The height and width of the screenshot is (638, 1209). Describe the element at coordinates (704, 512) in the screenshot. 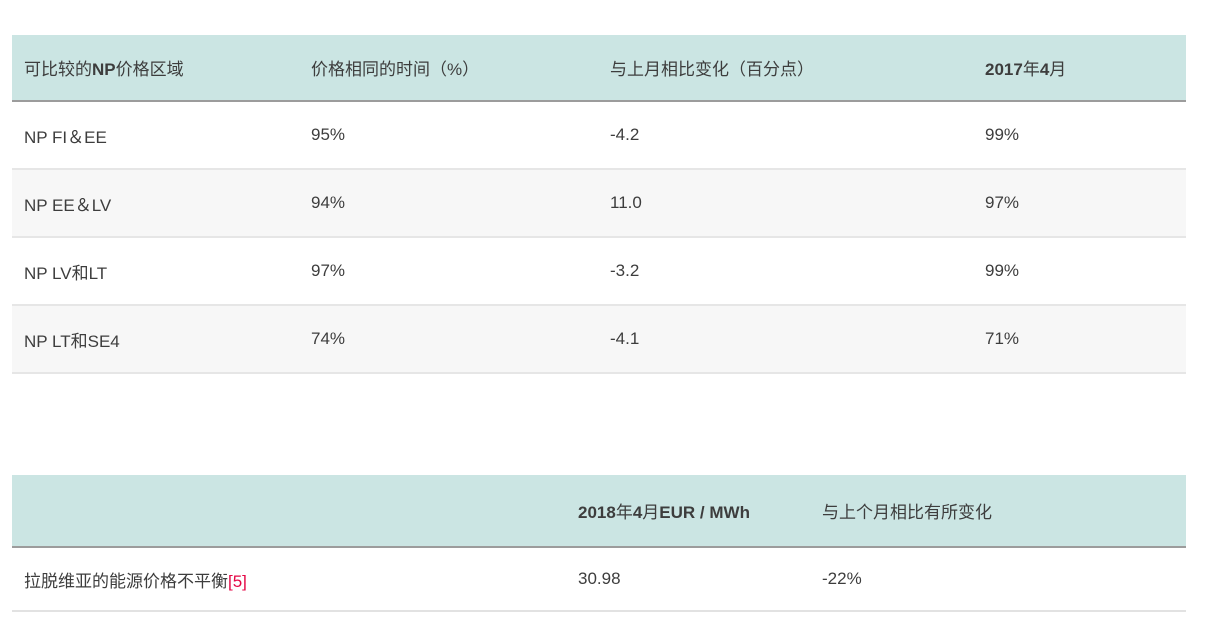

I see `header-text-bold: EUR / MWh` at that location.